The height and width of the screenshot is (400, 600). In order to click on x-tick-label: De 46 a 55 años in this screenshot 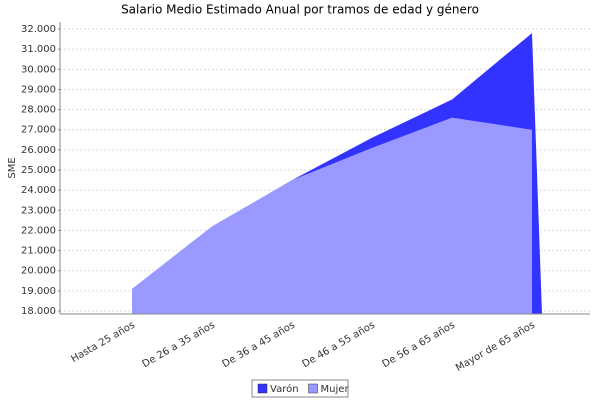, I will do `click(339, 345)`.